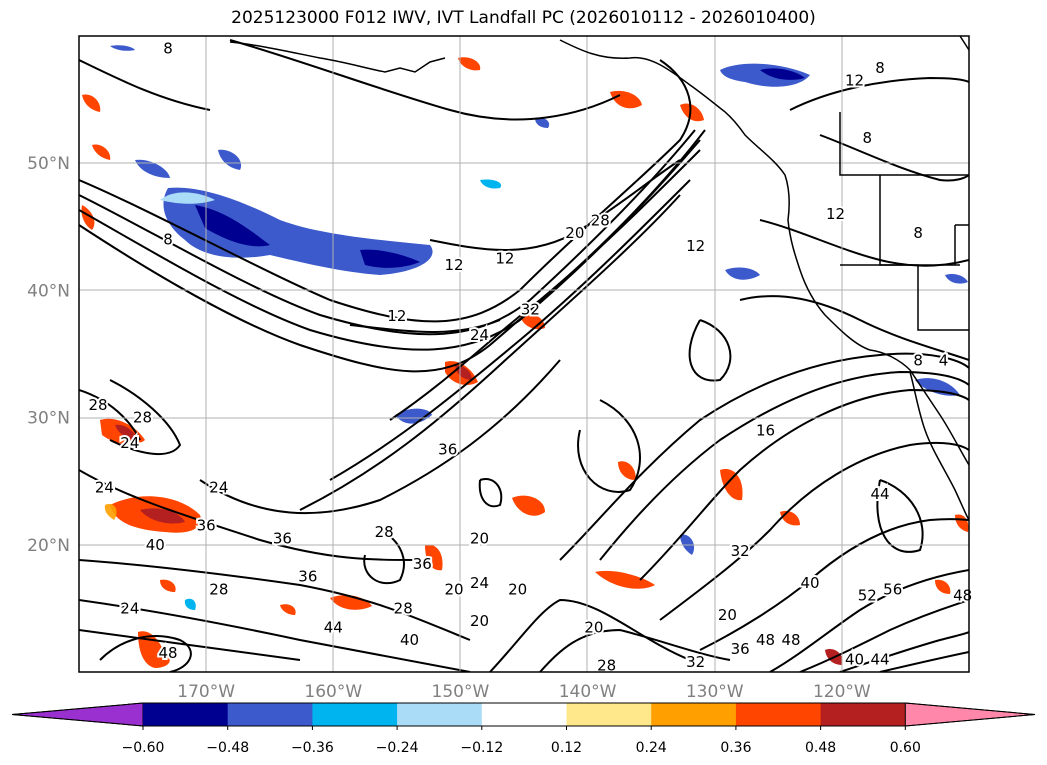  I want to click on contour-label: 44, so click(879, 659).